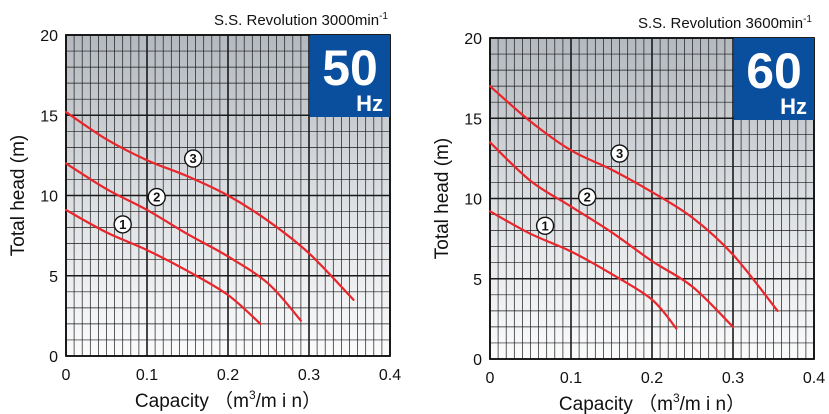  Describe the element at coordinates (725, 23) in the screenshot. I see `chart-title: S.S. Revolution 3600min-1` at that location.